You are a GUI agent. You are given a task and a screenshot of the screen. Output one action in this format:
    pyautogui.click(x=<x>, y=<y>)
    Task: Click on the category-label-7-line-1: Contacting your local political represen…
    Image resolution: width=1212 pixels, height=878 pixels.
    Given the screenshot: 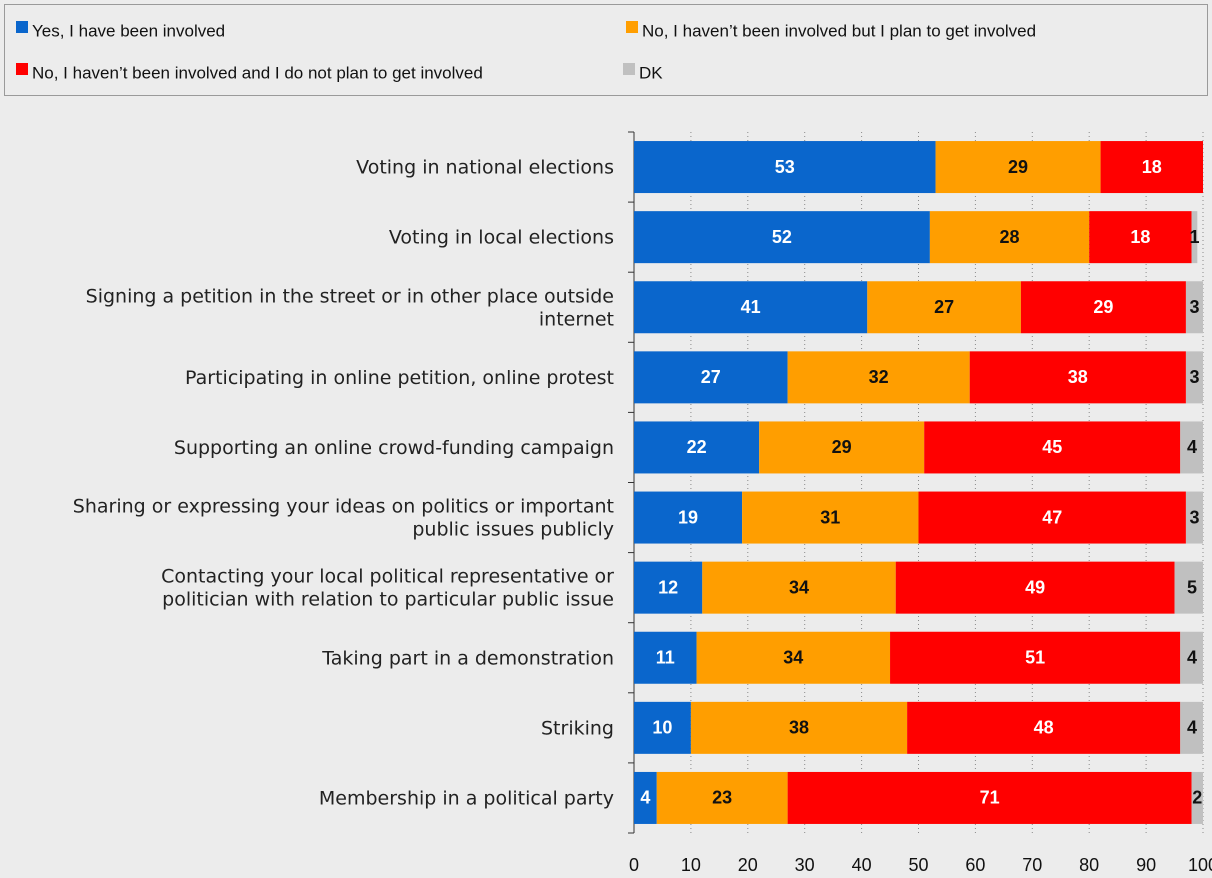 What is the action you would take?
    pyautogui.click(x=387, y=577)
    